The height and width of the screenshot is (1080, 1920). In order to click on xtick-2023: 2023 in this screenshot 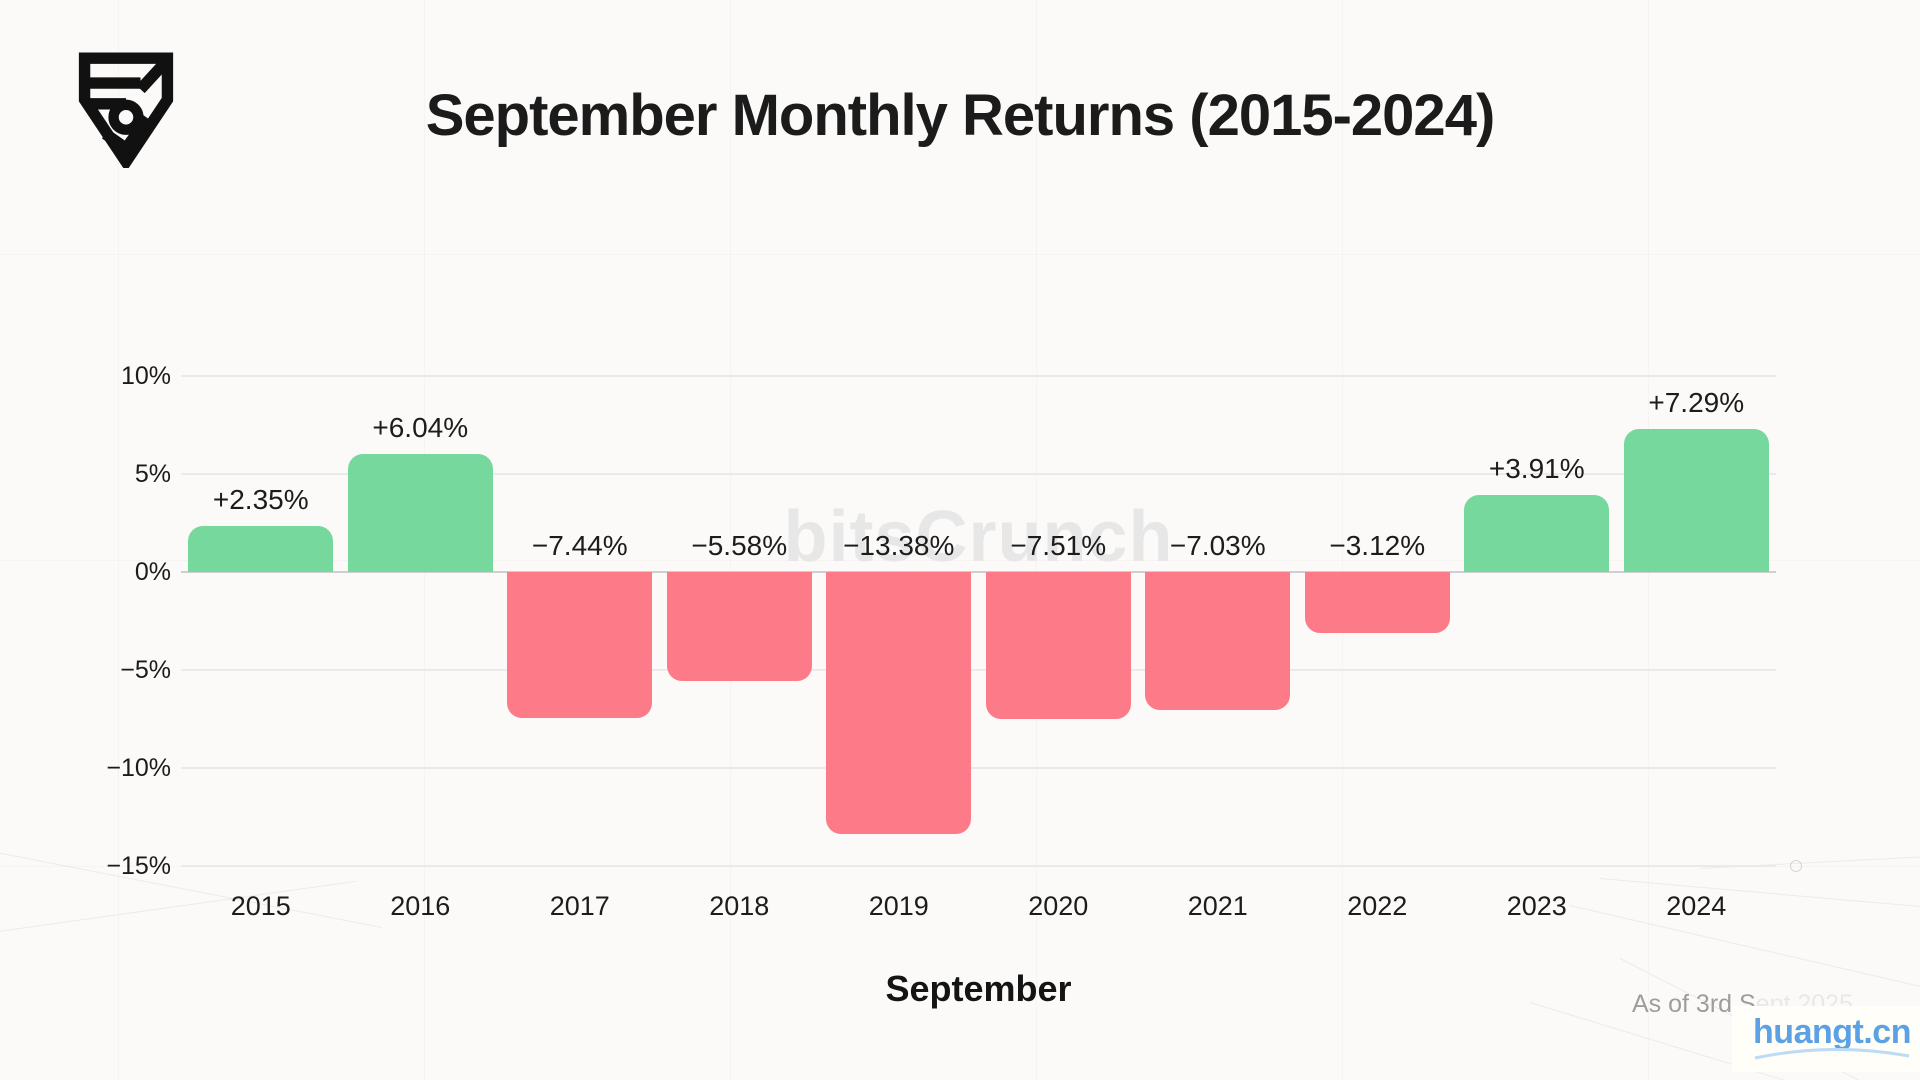, I will do `click(1536, 906)`.